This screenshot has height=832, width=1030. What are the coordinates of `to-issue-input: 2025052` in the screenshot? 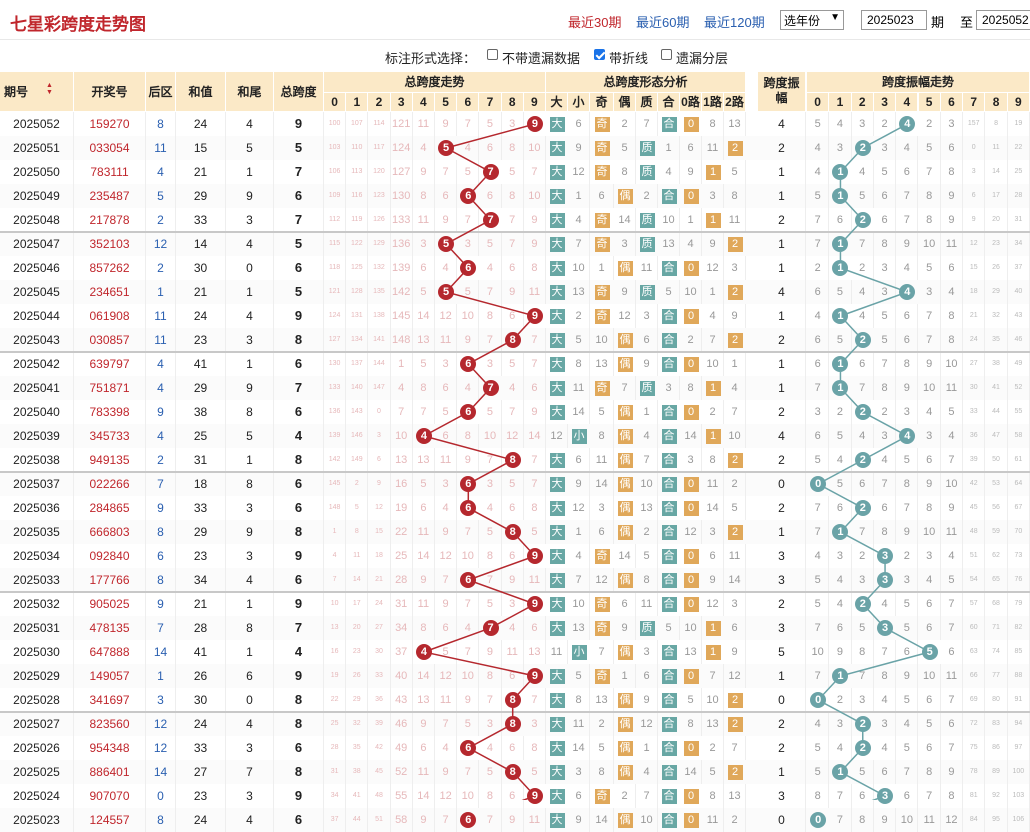 It's located at (1003, 20).